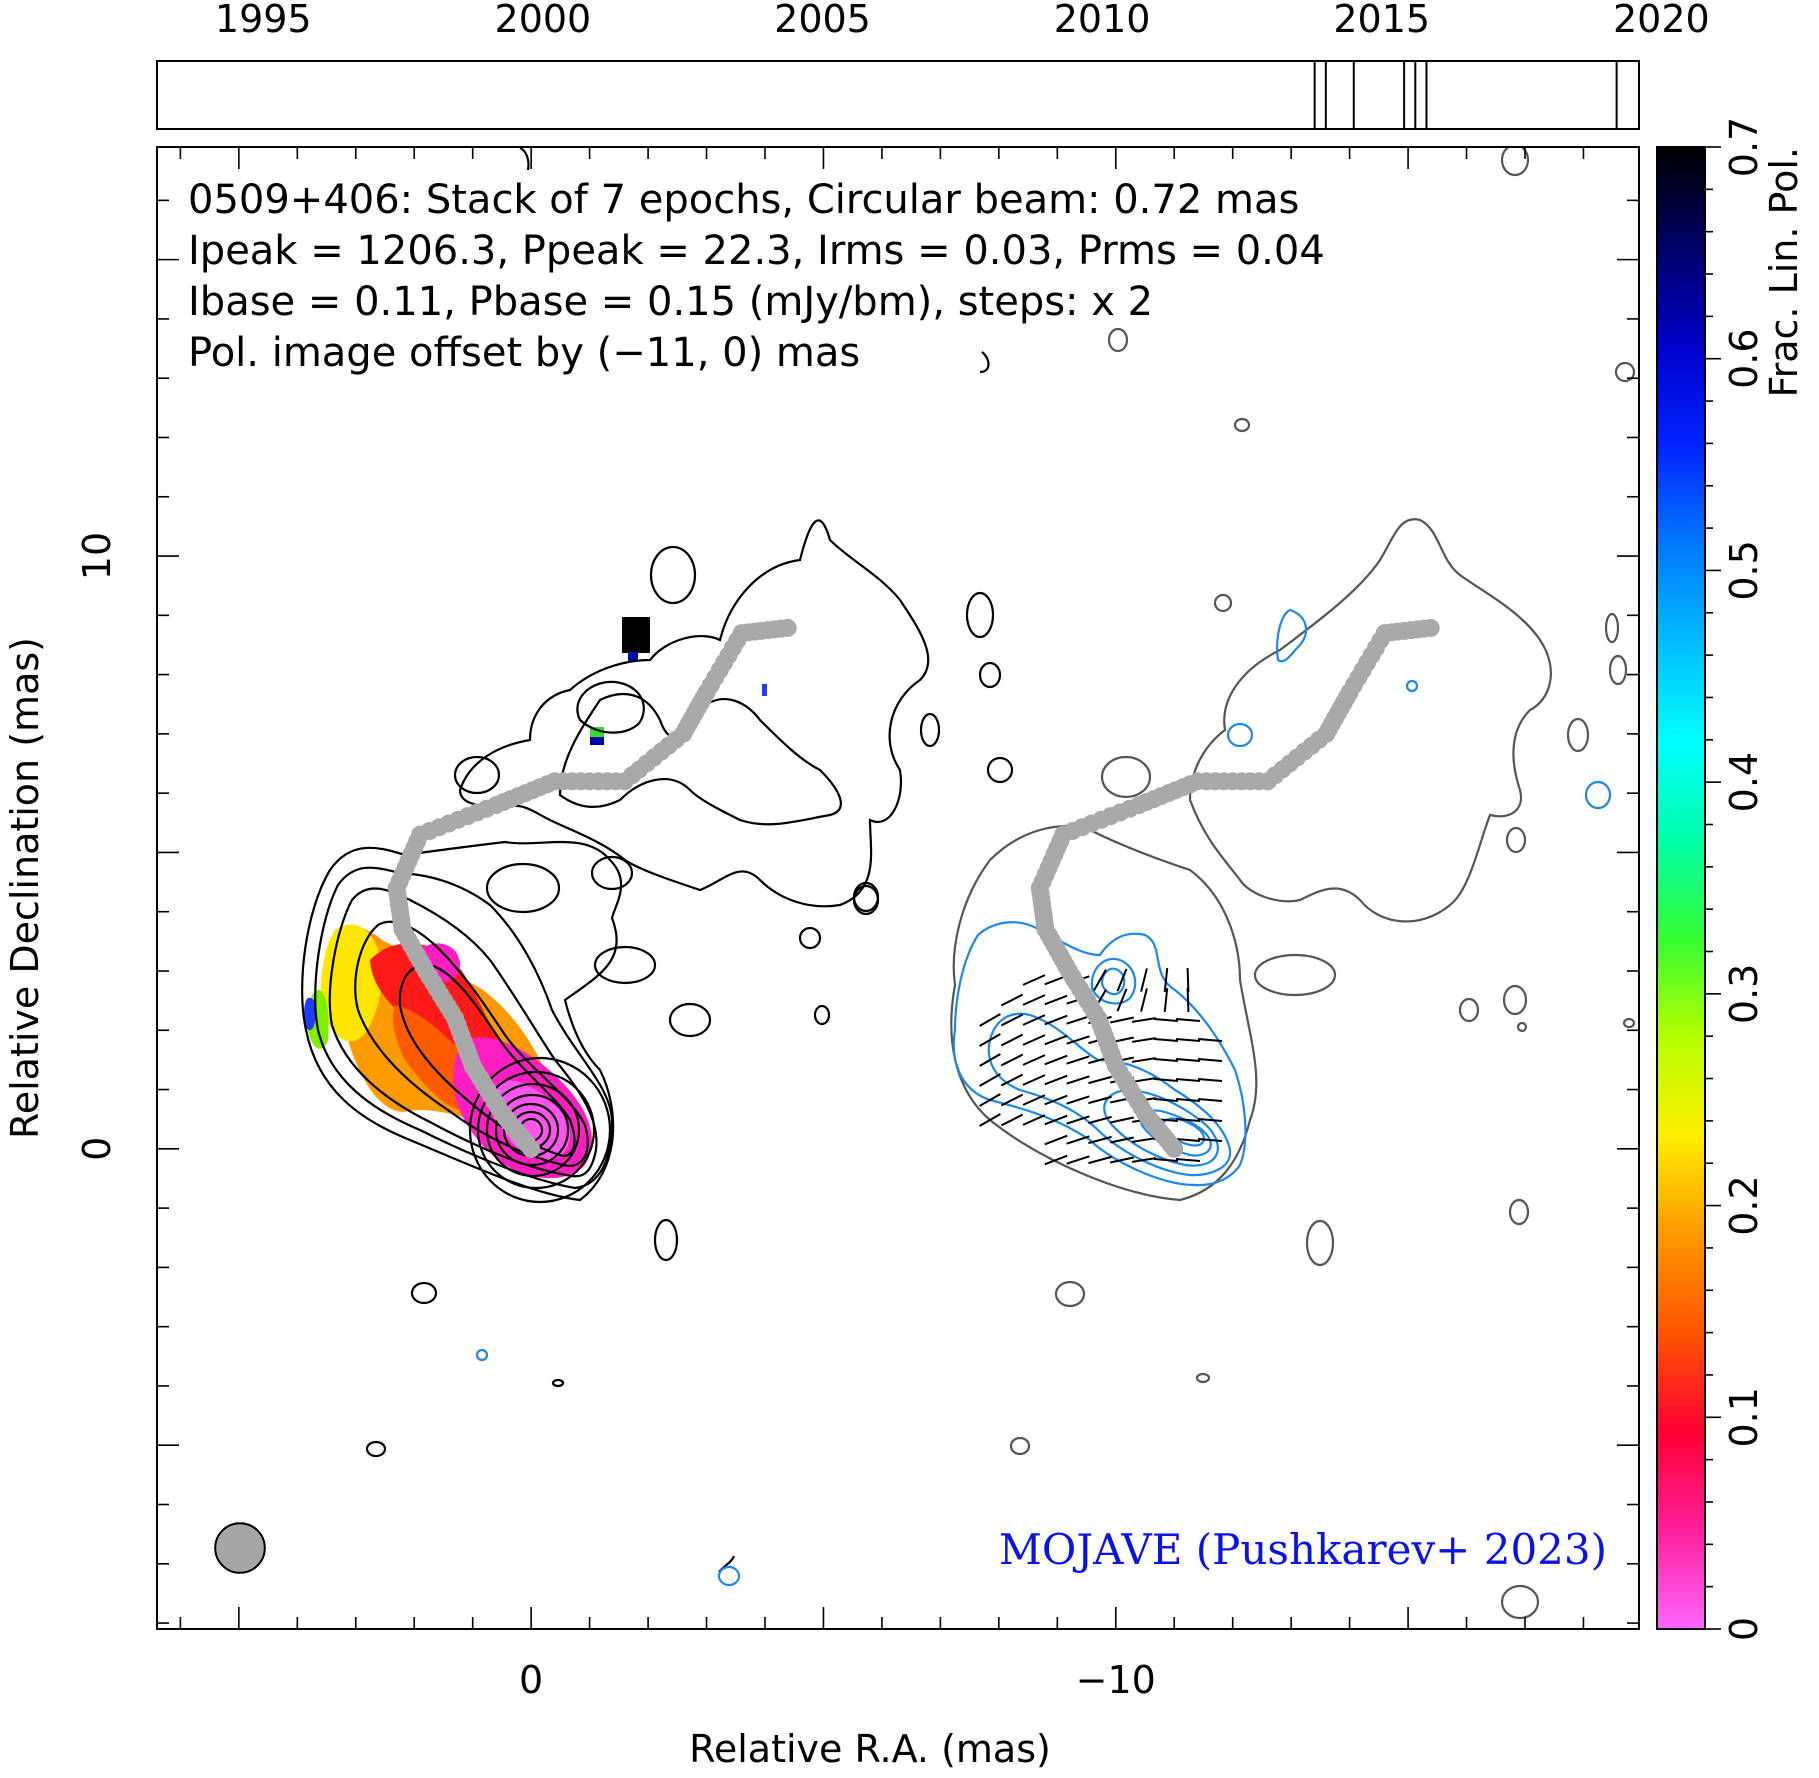 The height and width of the screenshot is (1778, 1819). What do you see at coordinates (531, 1680) in the screenshot?
I see `x-tick-label: 0` at bounding box center [531, 1680].